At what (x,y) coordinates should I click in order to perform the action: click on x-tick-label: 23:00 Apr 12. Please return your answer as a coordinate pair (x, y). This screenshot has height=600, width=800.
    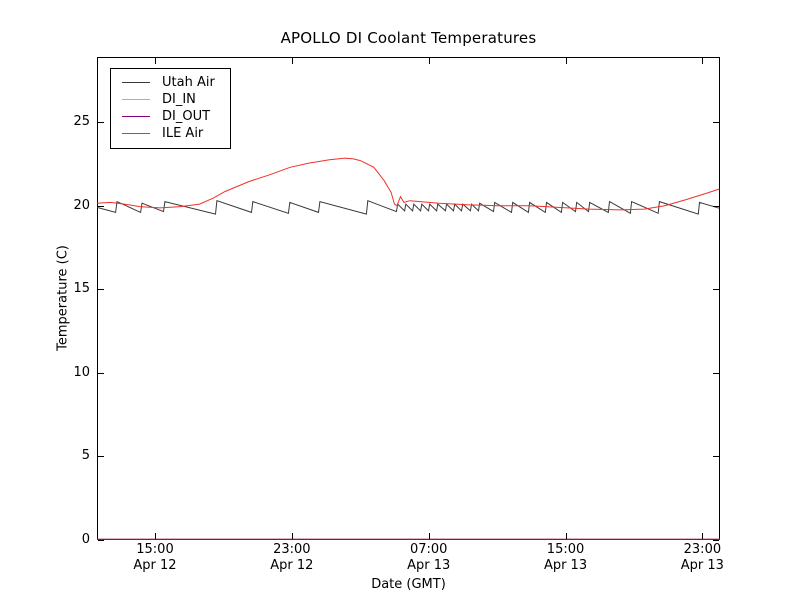
    Looking at the image, I should click on (292, 557).